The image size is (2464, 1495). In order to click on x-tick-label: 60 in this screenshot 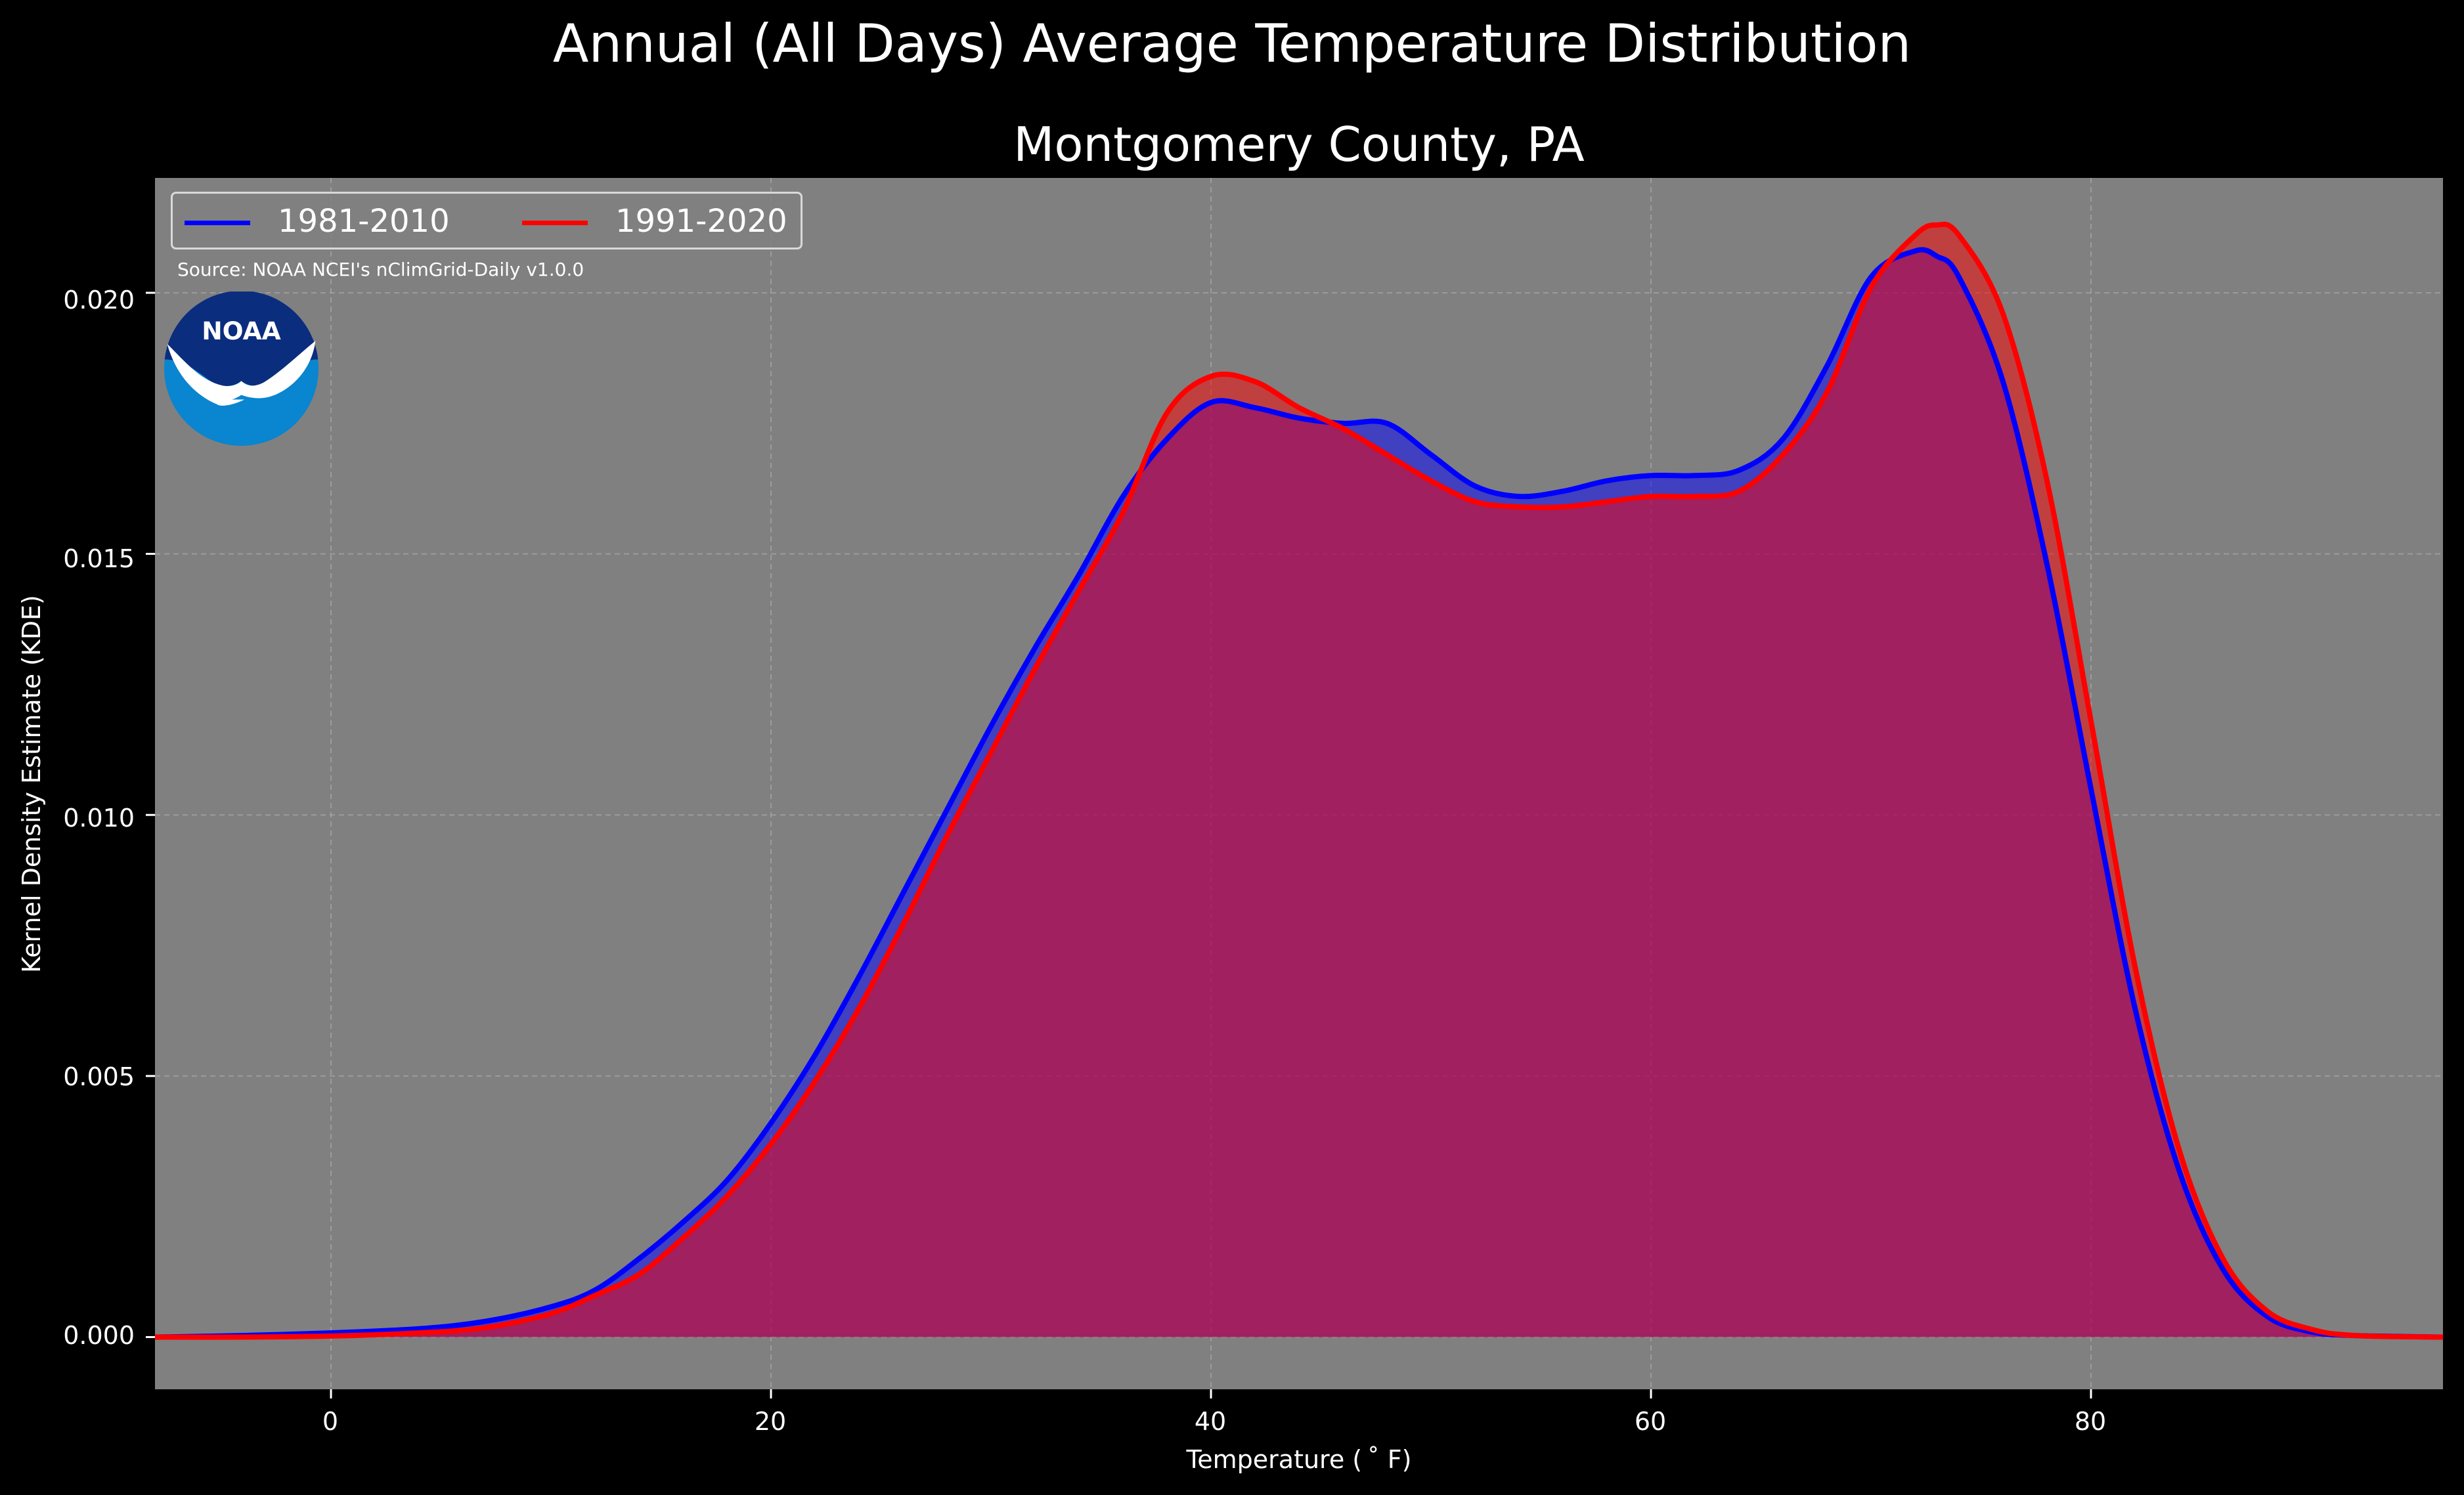, I will do `click(1650, 1421)`.